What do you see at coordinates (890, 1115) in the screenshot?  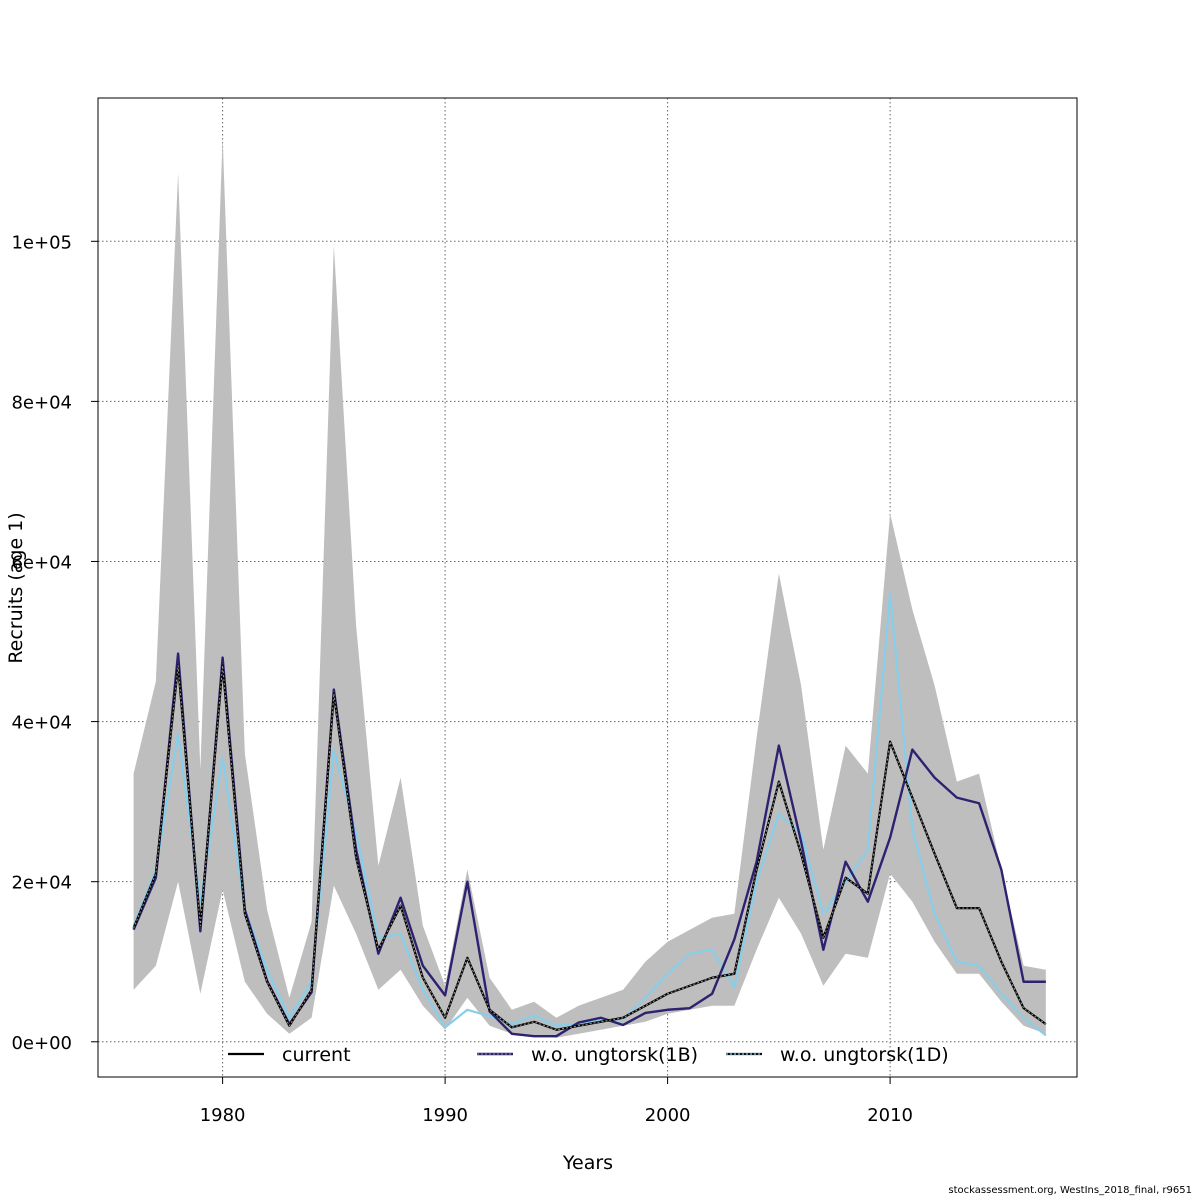 I see `x-tick-label-2010: 2010` at bounding box center [890, 1115].